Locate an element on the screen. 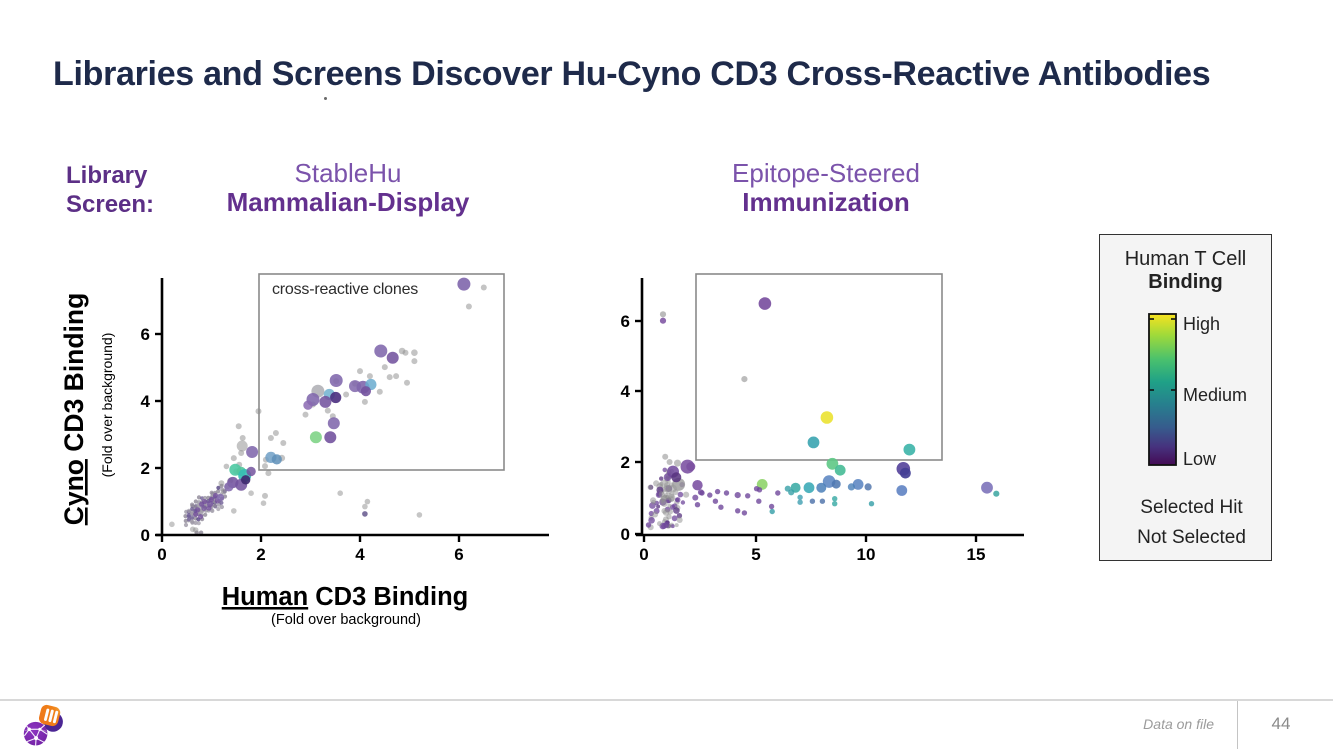 The width and height of the screenshot is (1333, 749). svg-text: Human CD3 Binding is located at coordinates (345, 597).